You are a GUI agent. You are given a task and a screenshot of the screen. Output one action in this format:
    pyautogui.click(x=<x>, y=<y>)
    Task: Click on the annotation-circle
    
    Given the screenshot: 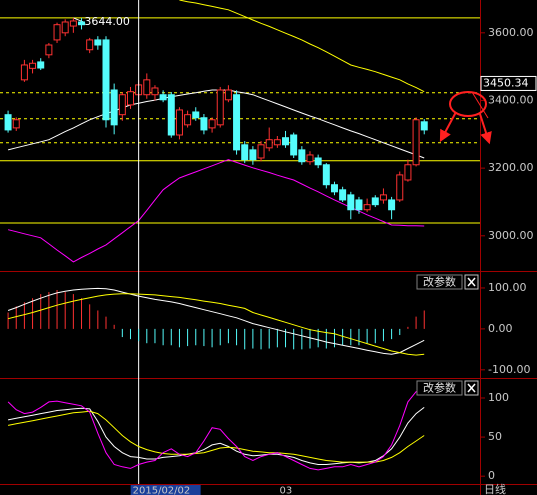 What is the action you would take?
    pyautogui.click(x=468, y=104)
    